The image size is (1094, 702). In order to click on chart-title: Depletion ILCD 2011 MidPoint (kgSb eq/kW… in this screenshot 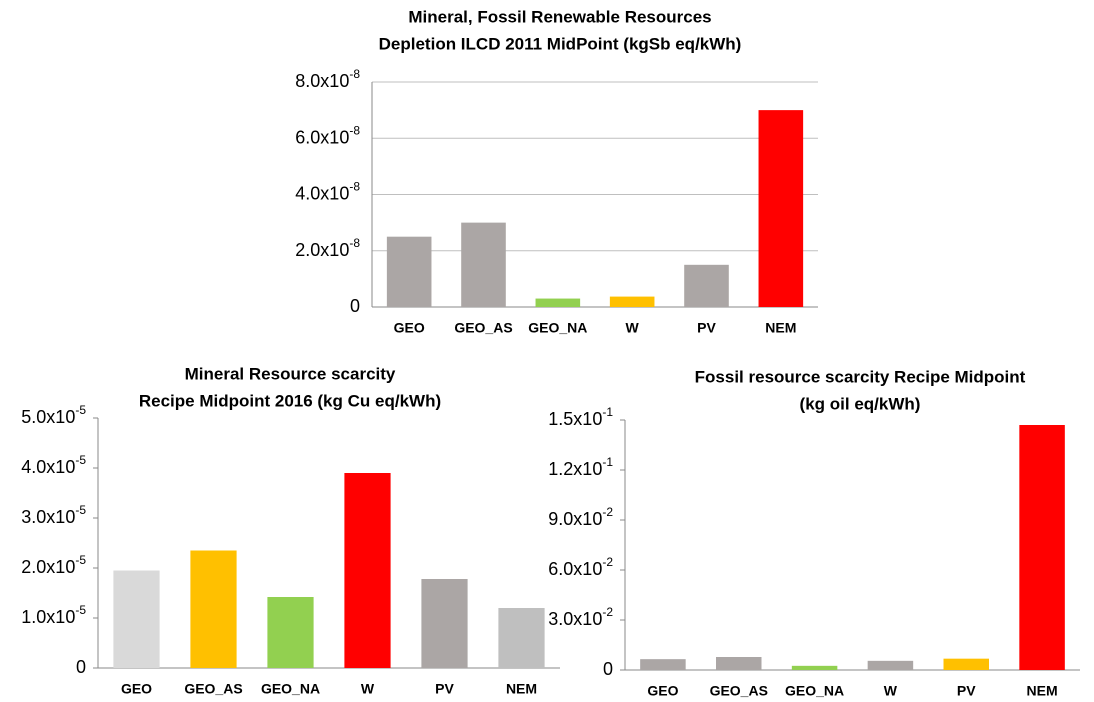, I will do `click(560, 43)`.